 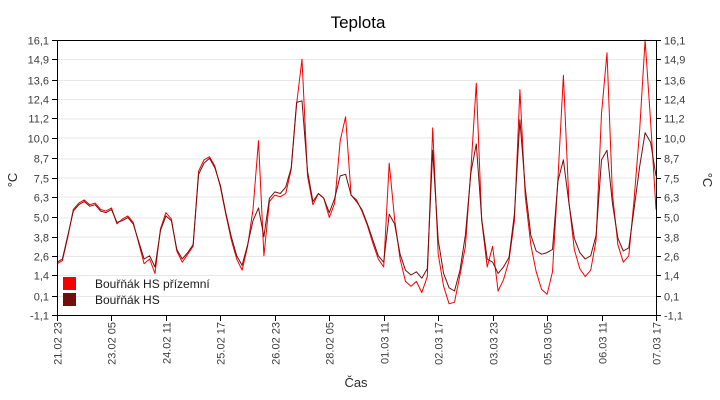 I want to click on x-tick-label: 28.02 05, so click(x=331, y=343).